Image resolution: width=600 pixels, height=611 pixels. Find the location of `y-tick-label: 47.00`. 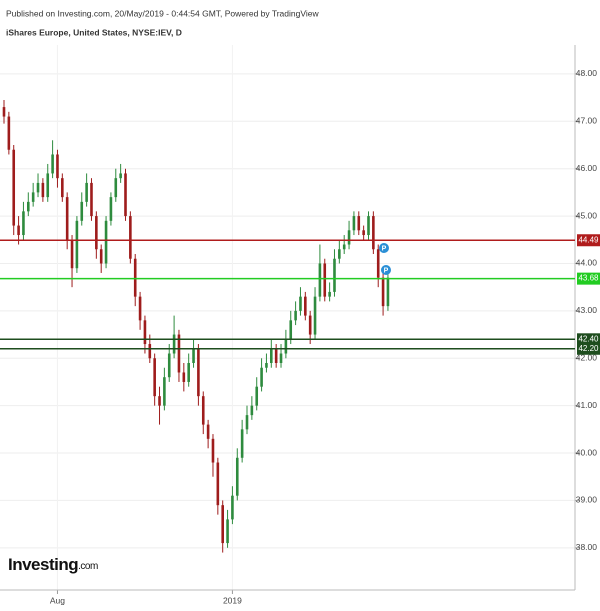

y-tick-label: 47.00 is located at coordinates (587, 121).